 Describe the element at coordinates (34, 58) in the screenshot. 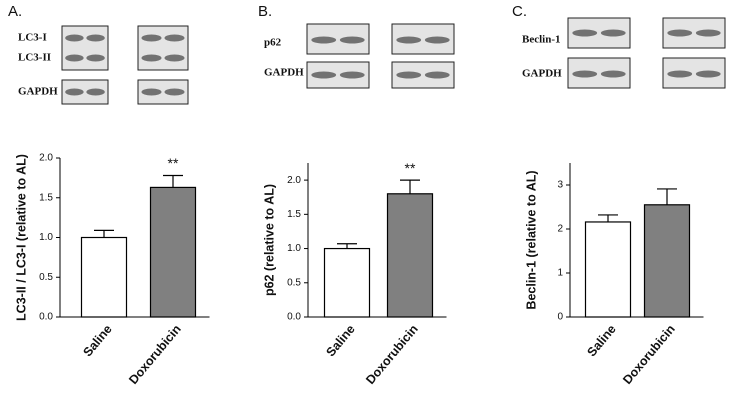

I see `blot-label: LC3-II` at that location.